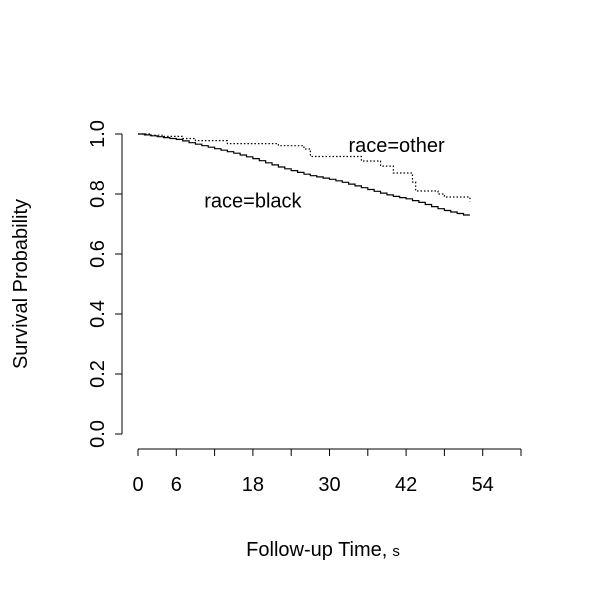 This screenshot has height=600, width=600. What do you see at coordinates (406, 485) in the screenshot?
I see `x-tick-label: 42` at bounding box center [406, 485].